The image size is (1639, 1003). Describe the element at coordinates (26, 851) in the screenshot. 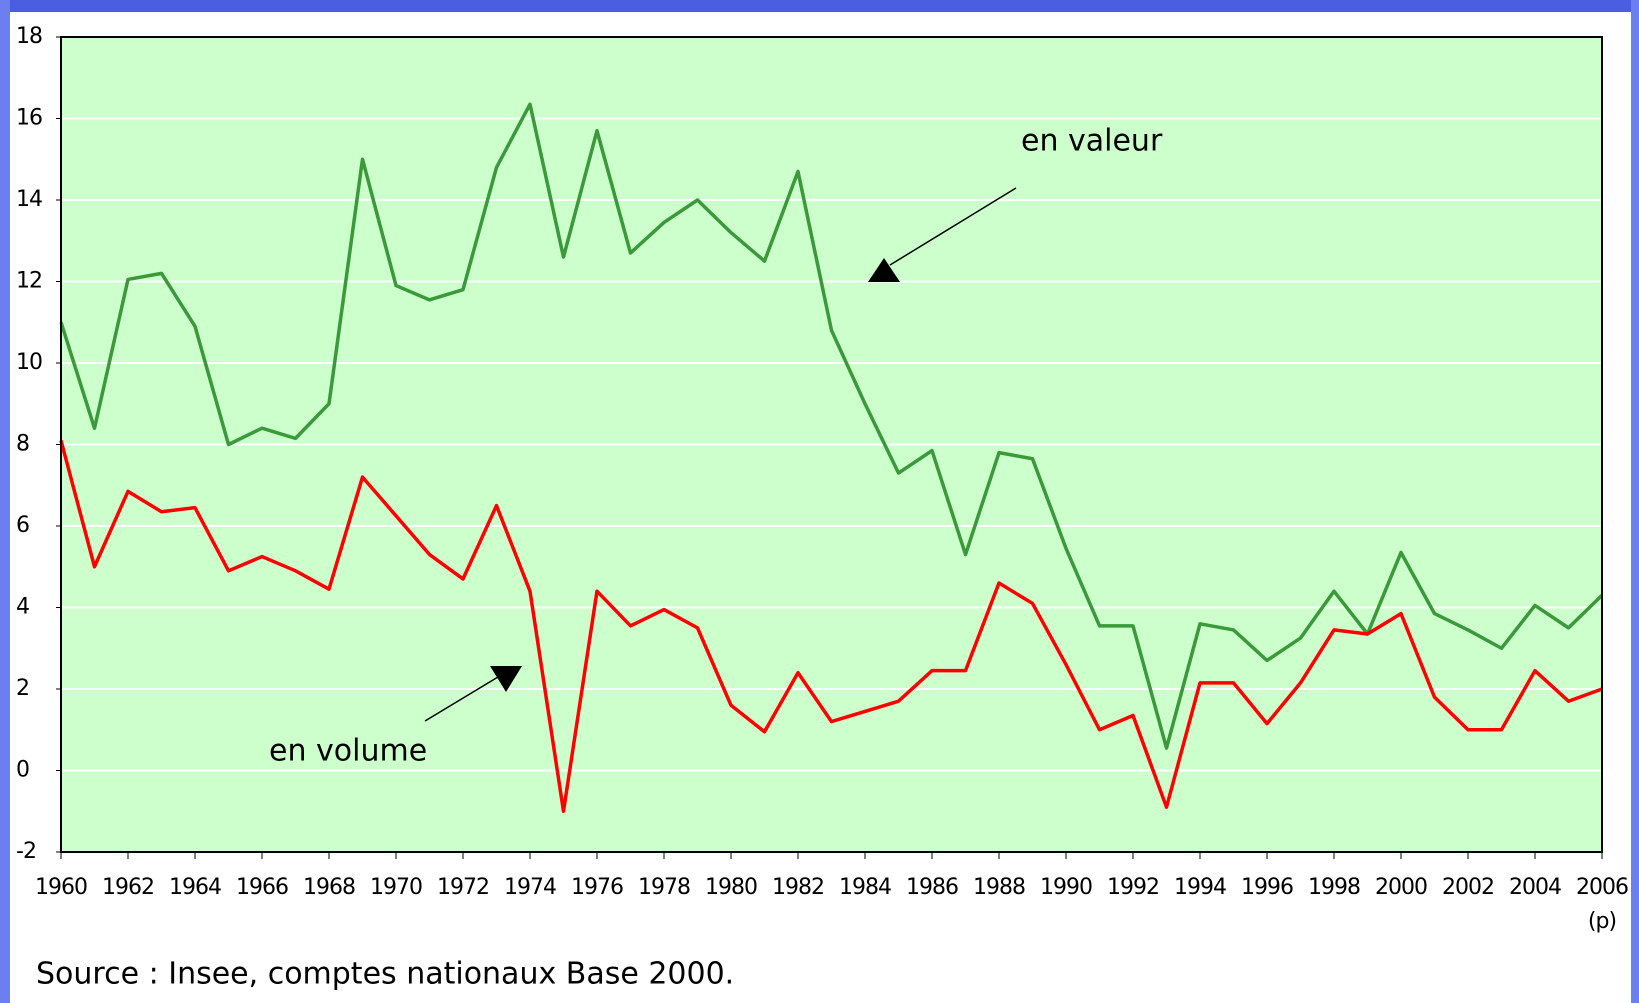

I see `y-tick-label: -2` at that location.